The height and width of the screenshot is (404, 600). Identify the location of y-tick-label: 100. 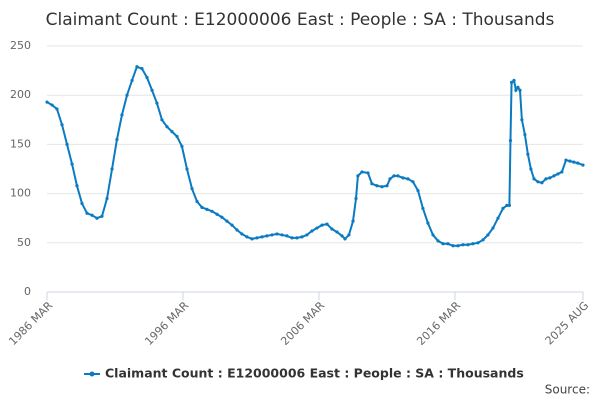
(20, 193).